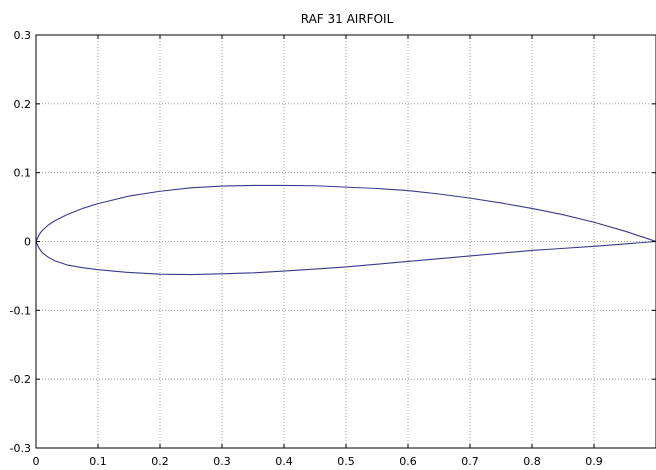 This screenshot has width=656, height=470. Describe the element at coordinates (345, 258) in the screenshot. I see `airfoil-lower-surface-line` at that location.